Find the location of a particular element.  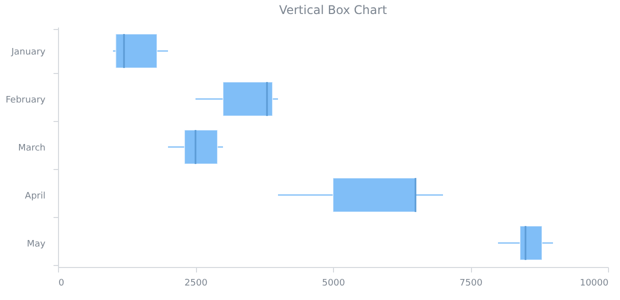

x-tick-label: 5000 is located at coordinates (334, 283).